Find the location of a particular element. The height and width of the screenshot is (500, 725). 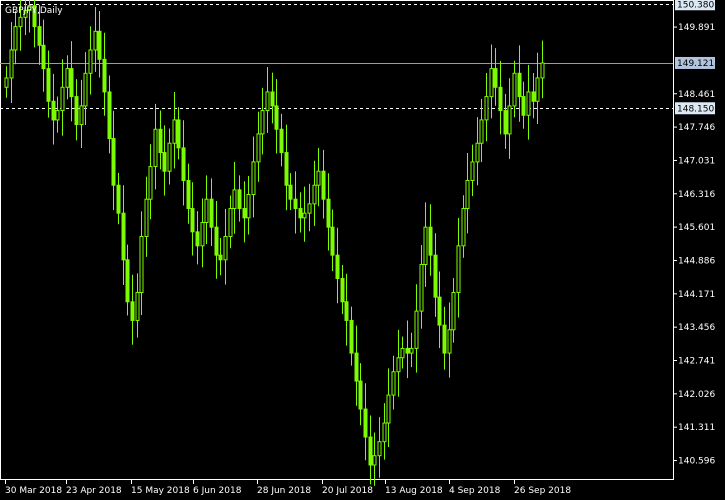

x-tick-label: 30 Mar 2018 is located at coordinates (33, 491).